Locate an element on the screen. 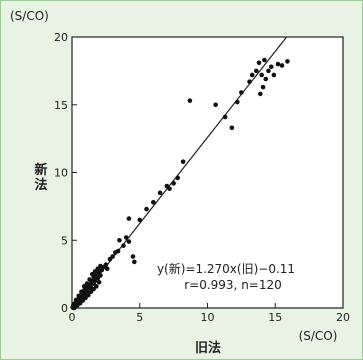  x-tick-label: 0 is located at coordinates (72, 317).